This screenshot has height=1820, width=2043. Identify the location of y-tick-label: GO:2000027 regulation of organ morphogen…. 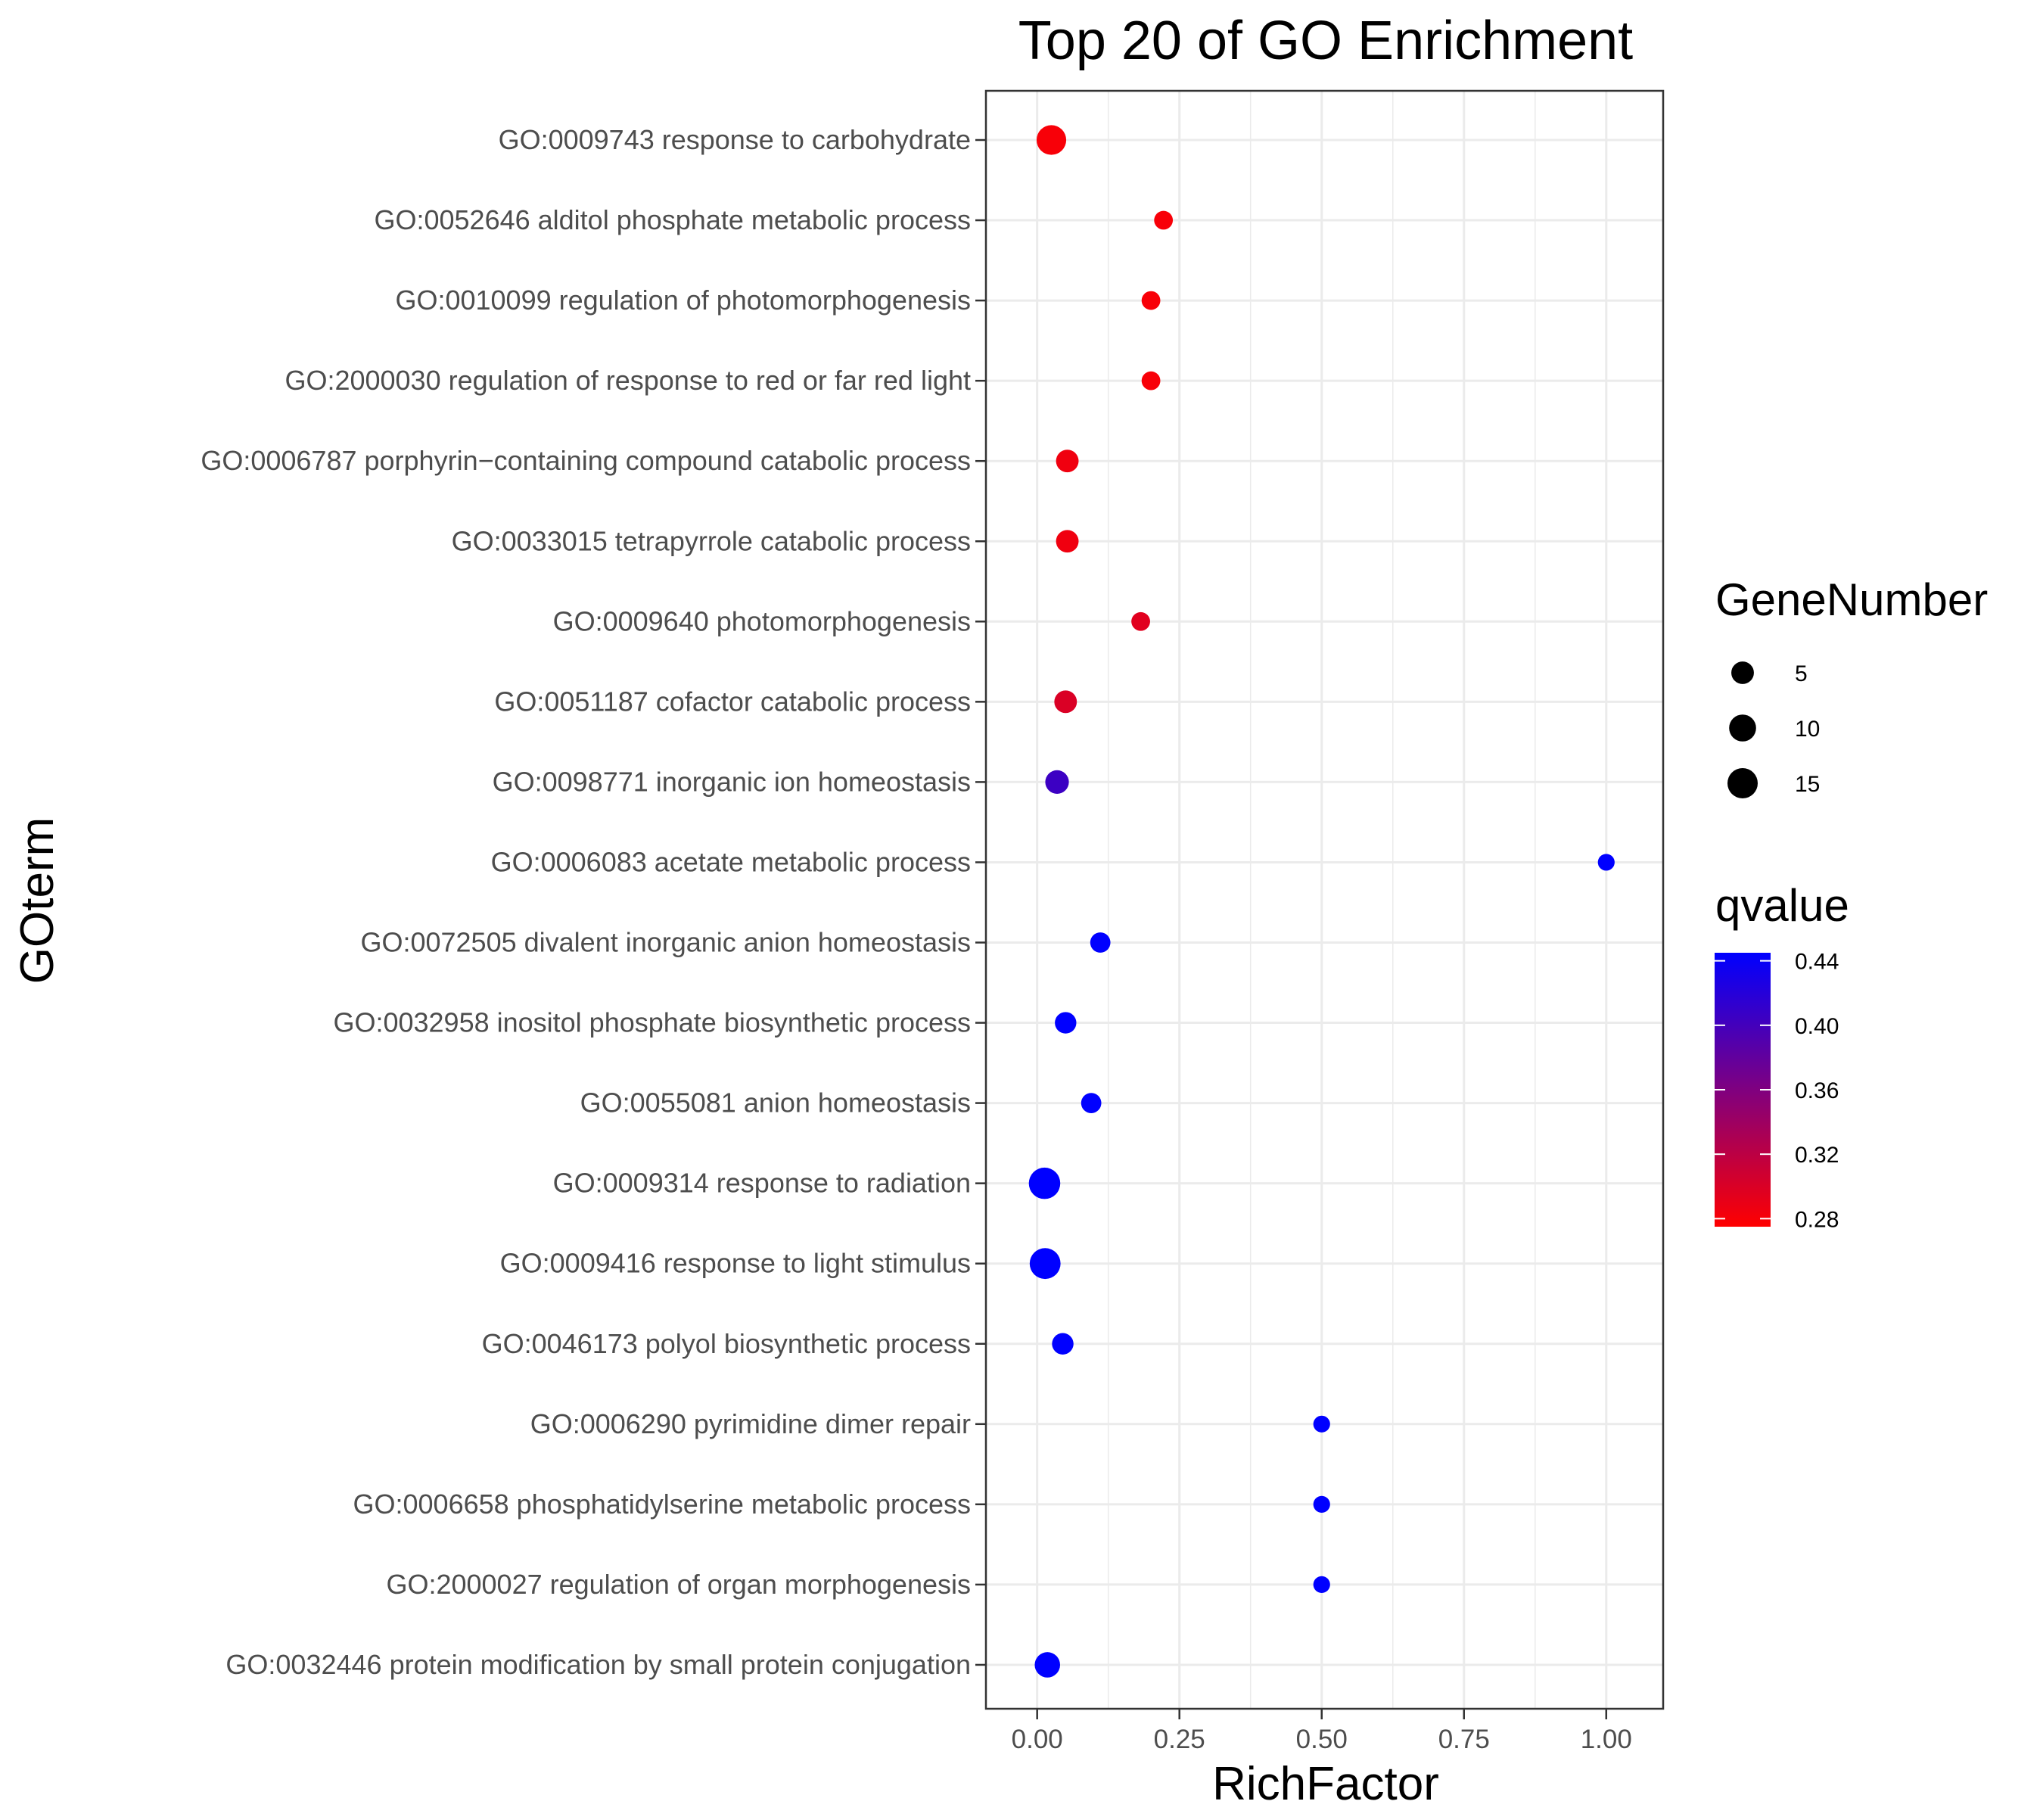
(679, 1585).